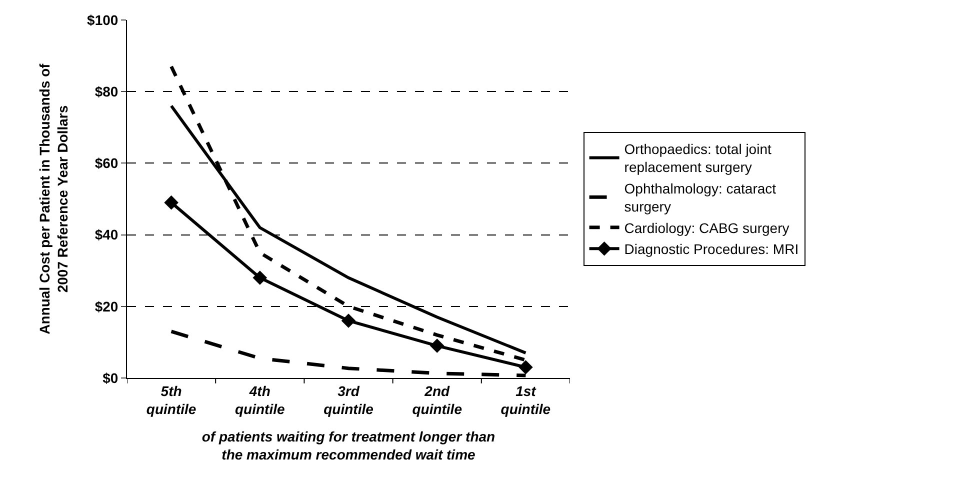 Image resolution: width=977 pixels, height=503 pixels. Describe the element at coordinates (525, 399) in the screenshot. I see `x-tick-label: 1st quintile` at that location.